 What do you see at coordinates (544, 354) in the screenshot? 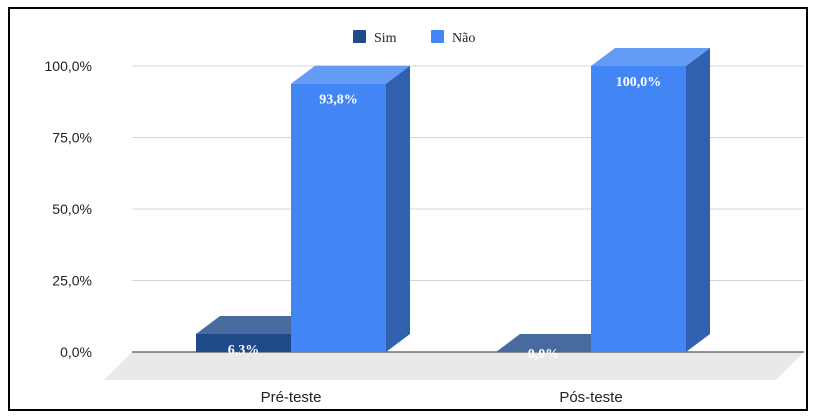
I see `data-label: 0,0%` at bounding box center [544, 354].